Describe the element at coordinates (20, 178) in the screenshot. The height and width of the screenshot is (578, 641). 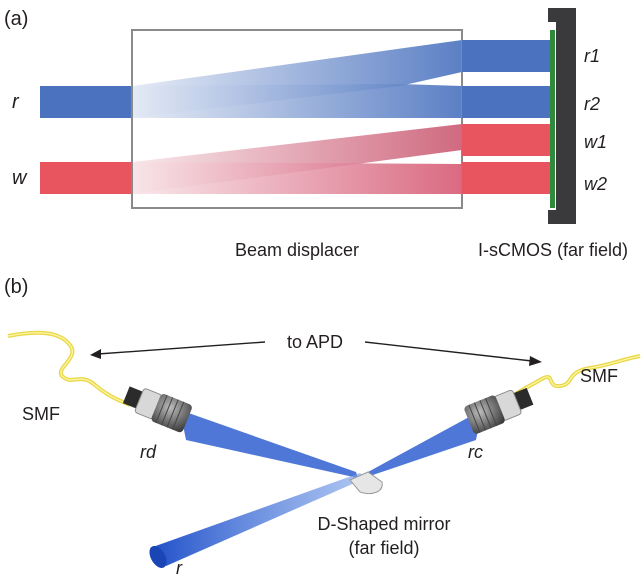
I see `input-w-label: w` at that location.